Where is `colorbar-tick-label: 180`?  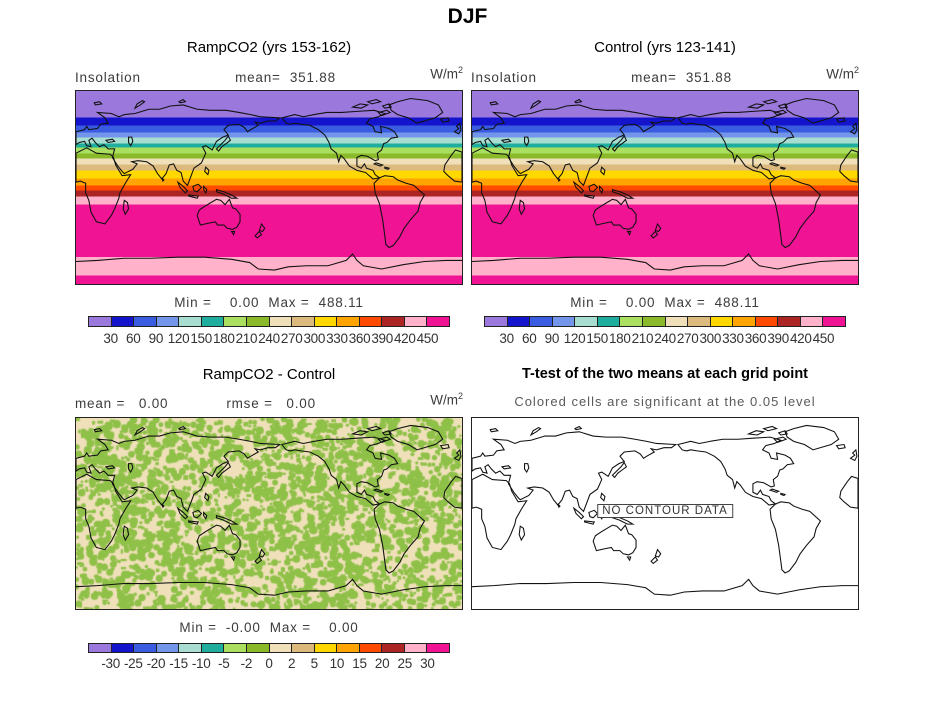
colorbar-tick-label: 180 is located at coordinates (619, 338).